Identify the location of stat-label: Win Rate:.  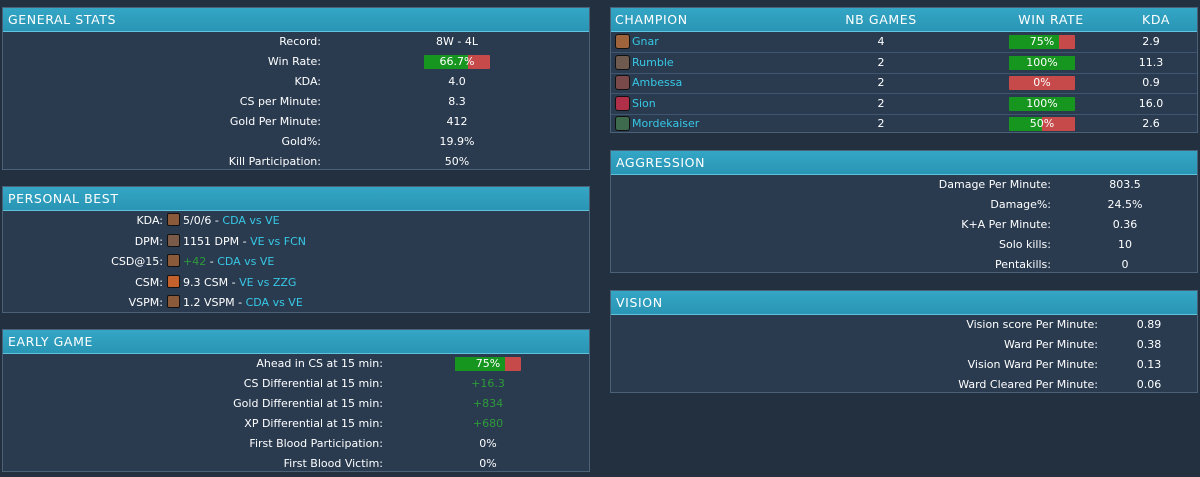
(294, 61).